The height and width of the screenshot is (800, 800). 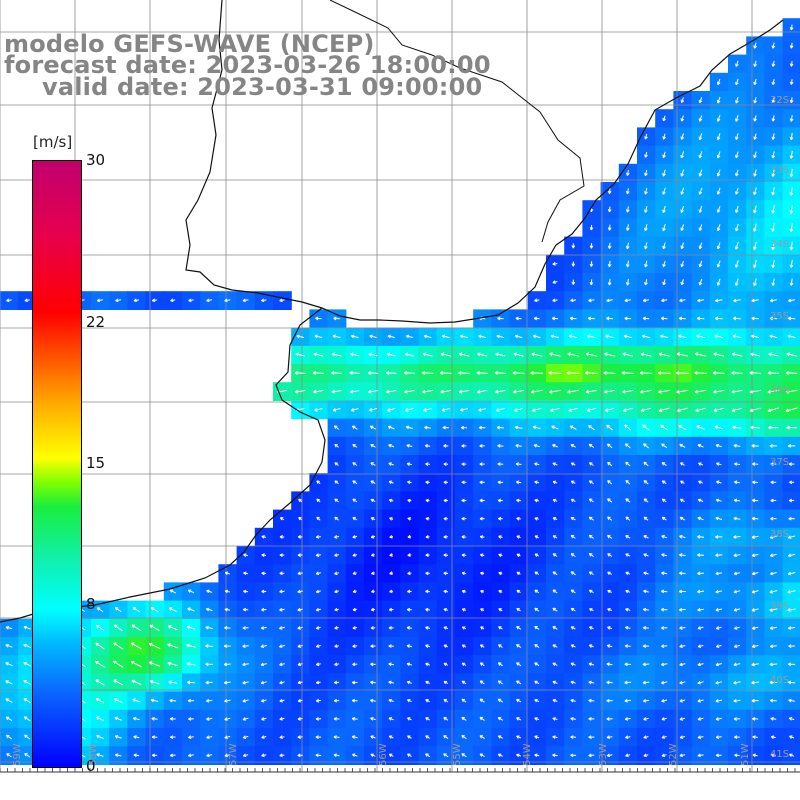 I want to click on latitude-label: 35S, so click(x=780, y=316).